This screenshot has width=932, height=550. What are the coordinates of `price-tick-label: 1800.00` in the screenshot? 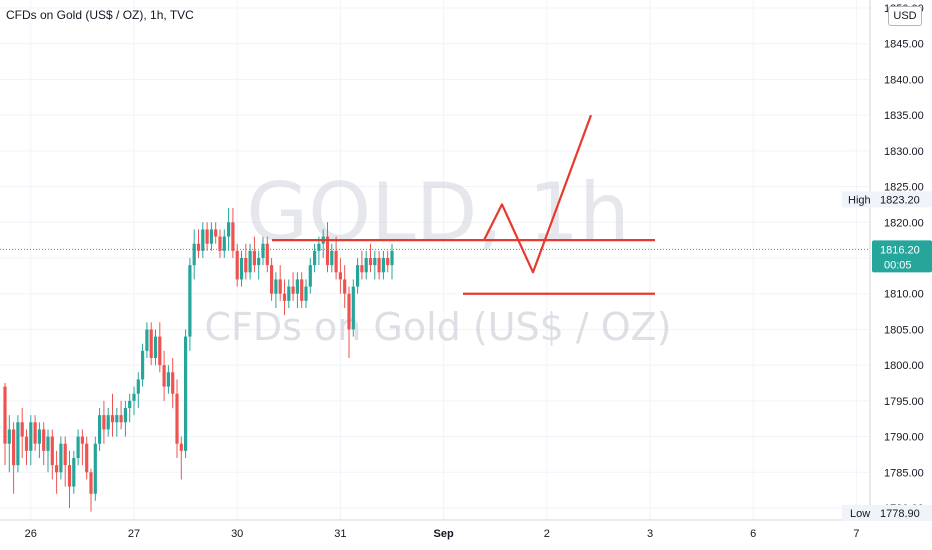 It's located at (904, 366).